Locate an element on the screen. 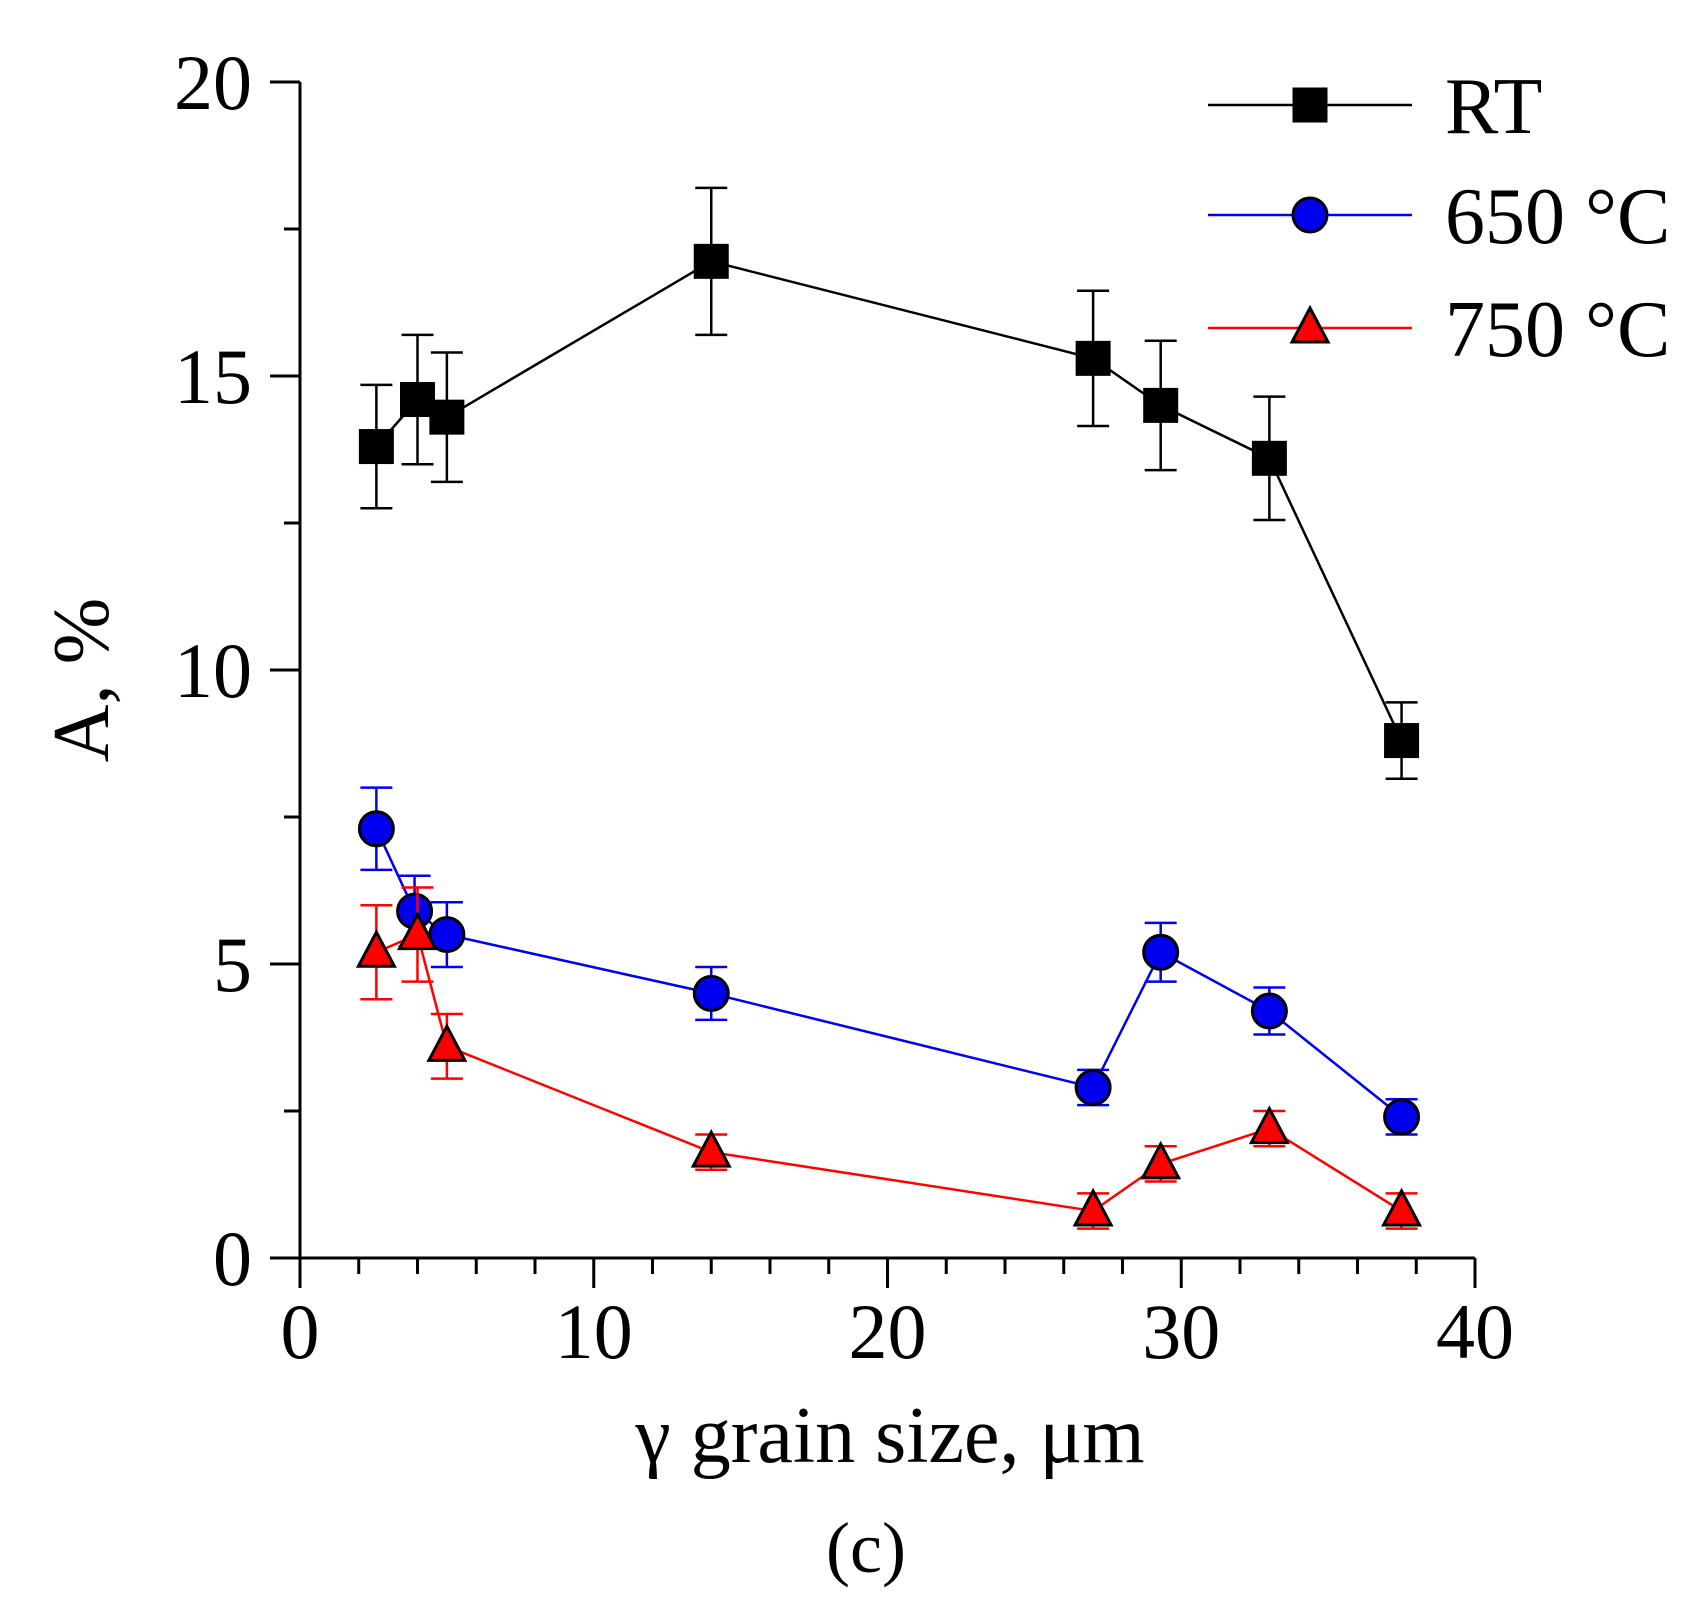 The width and height of the screenshot is (1694, 1603). y-tick-label: 5 is located at coordinates (232, 964).